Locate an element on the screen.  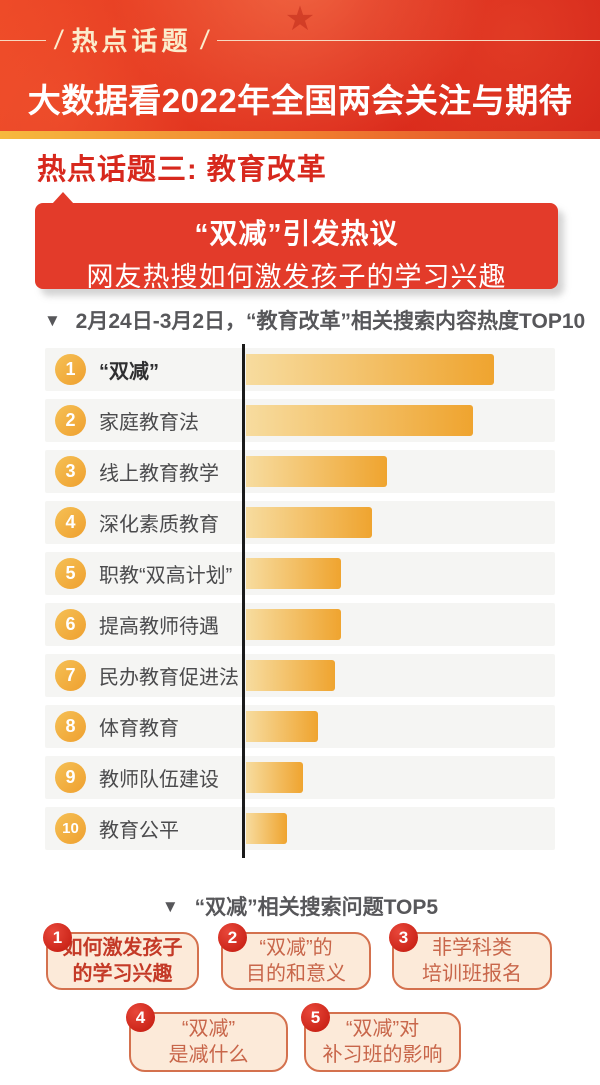
question-card: 5 “双减”对补习班的影响 is located at coordinates (381, 1037).